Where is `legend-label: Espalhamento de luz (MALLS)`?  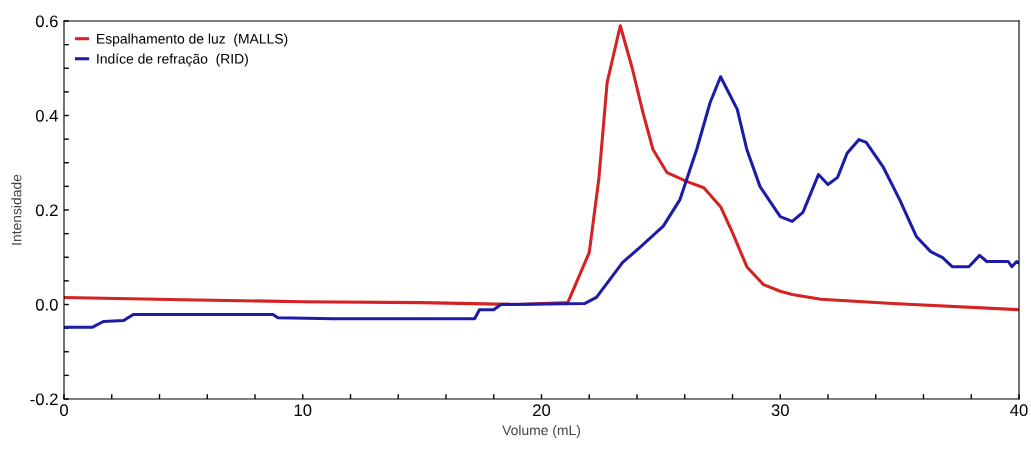
legend-label: Espalhamento de luz (MALLS) is located at coordinates (192, 40).